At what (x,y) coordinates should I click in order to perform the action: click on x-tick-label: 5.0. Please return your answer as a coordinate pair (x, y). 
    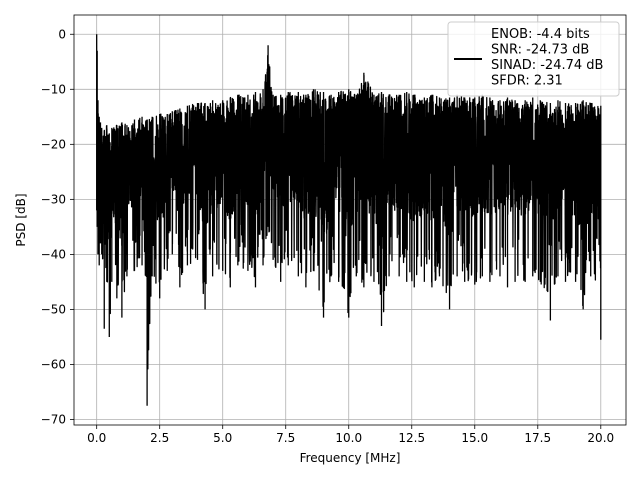
    Looking at the image, I should click on (222, 438).